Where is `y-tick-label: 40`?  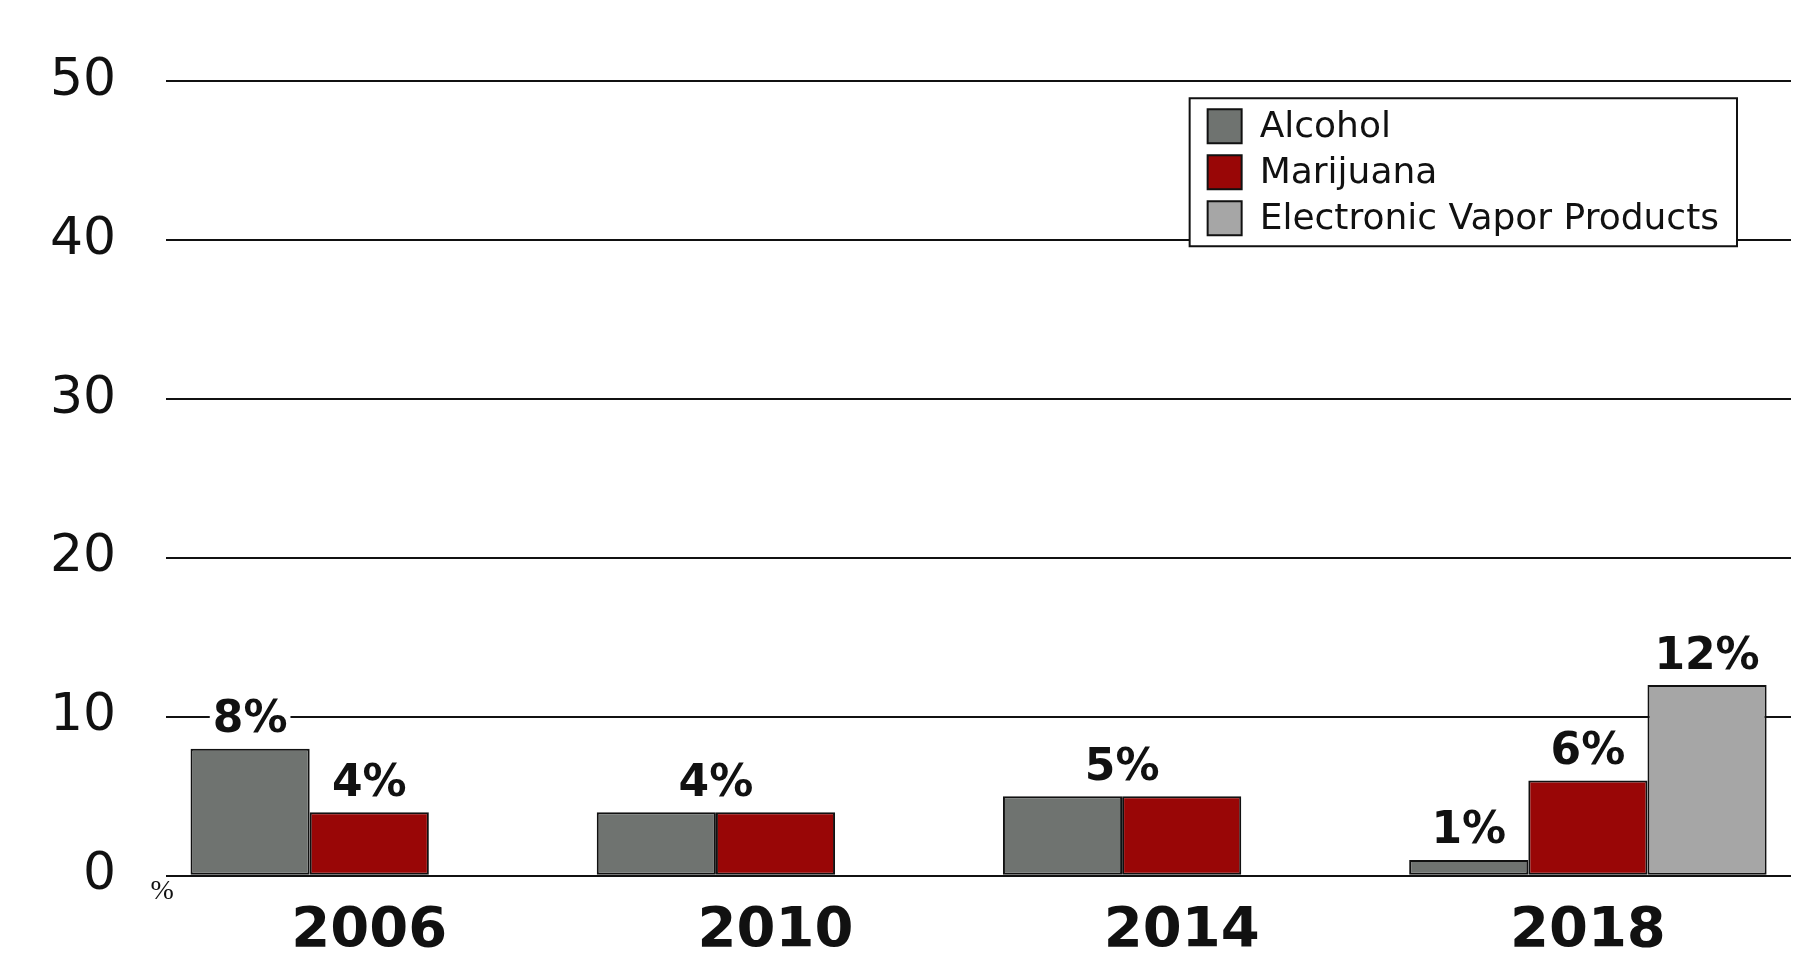
y-tick-label: 40 is located at coordinates (83, 235).